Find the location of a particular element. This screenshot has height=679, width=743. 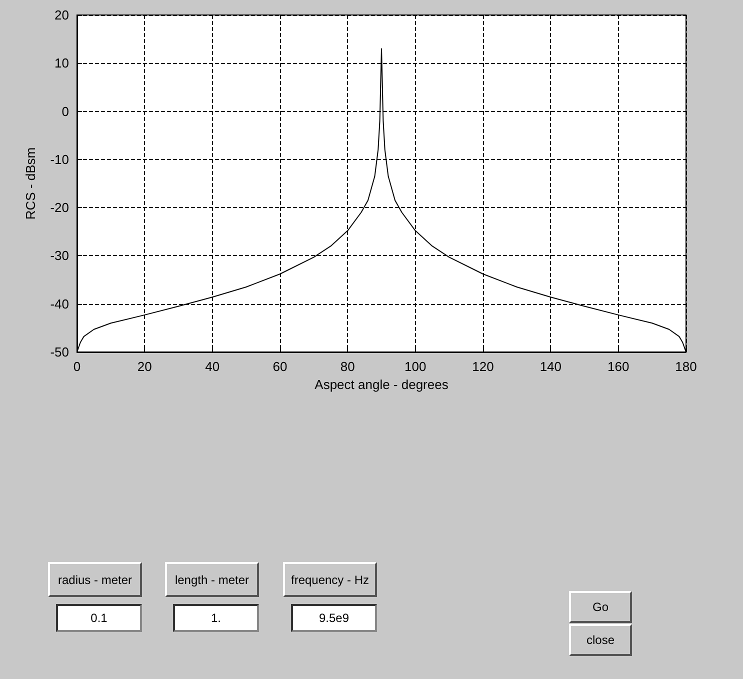

y-tick-label: -50 is located at coordinates (59, 352).